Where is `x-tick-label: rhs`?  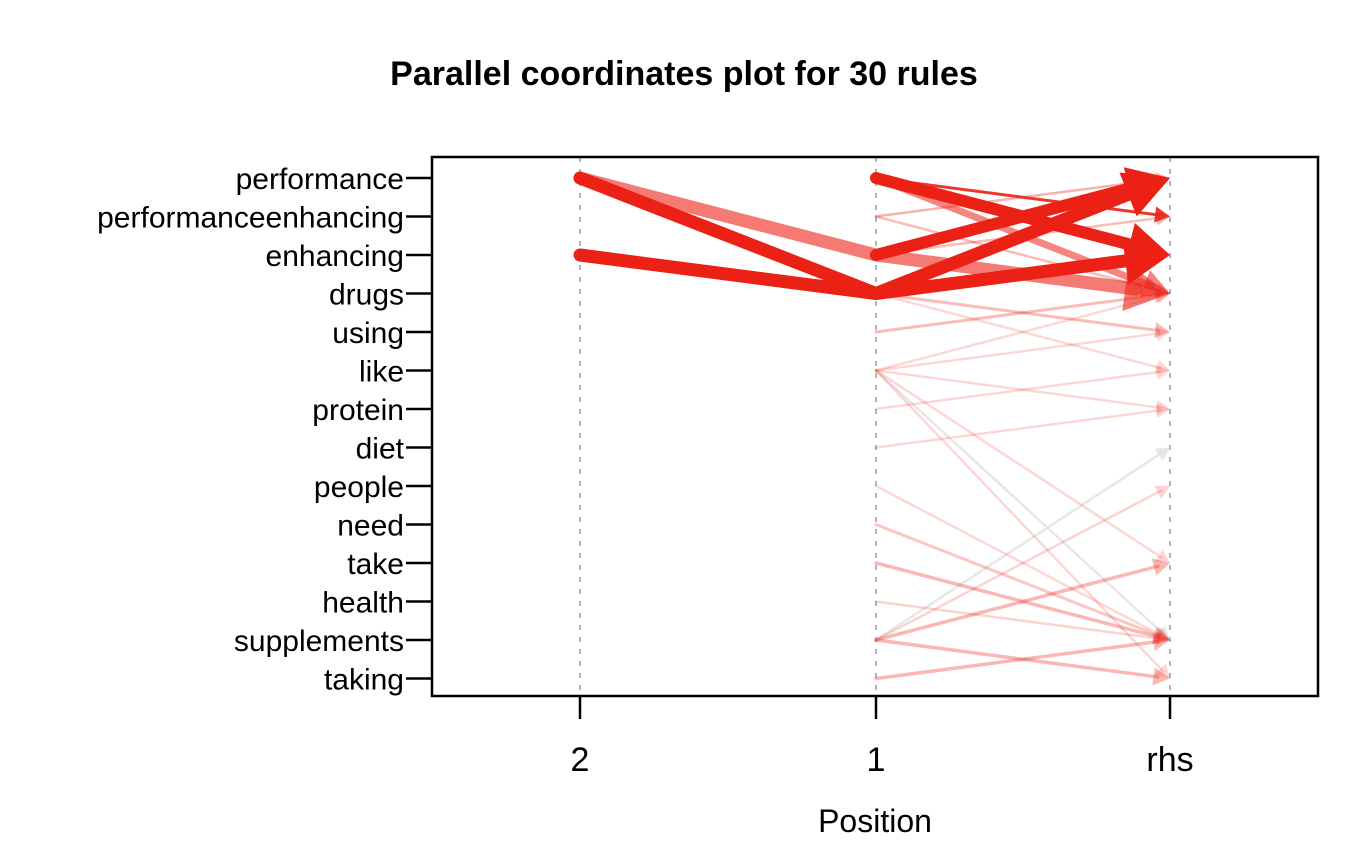 x-tick-label: rhs is located at coordinates (1169, 760).